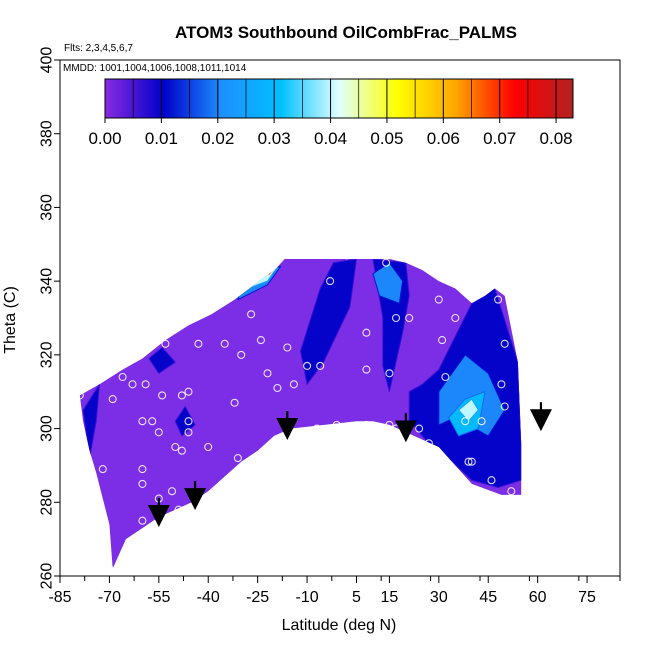  What do you see at coordinates (356, 597) in the screenshot?
I see `x-tick-label: 5` at bounding box center [356, 597].